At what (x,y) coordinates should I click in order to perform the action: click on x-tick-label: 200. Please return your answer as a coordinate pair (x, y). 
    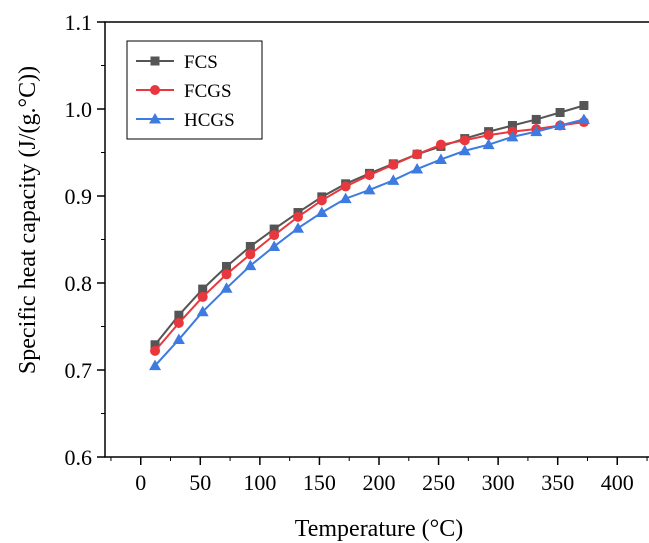
    Looking at the image, I should click on (379, 482).